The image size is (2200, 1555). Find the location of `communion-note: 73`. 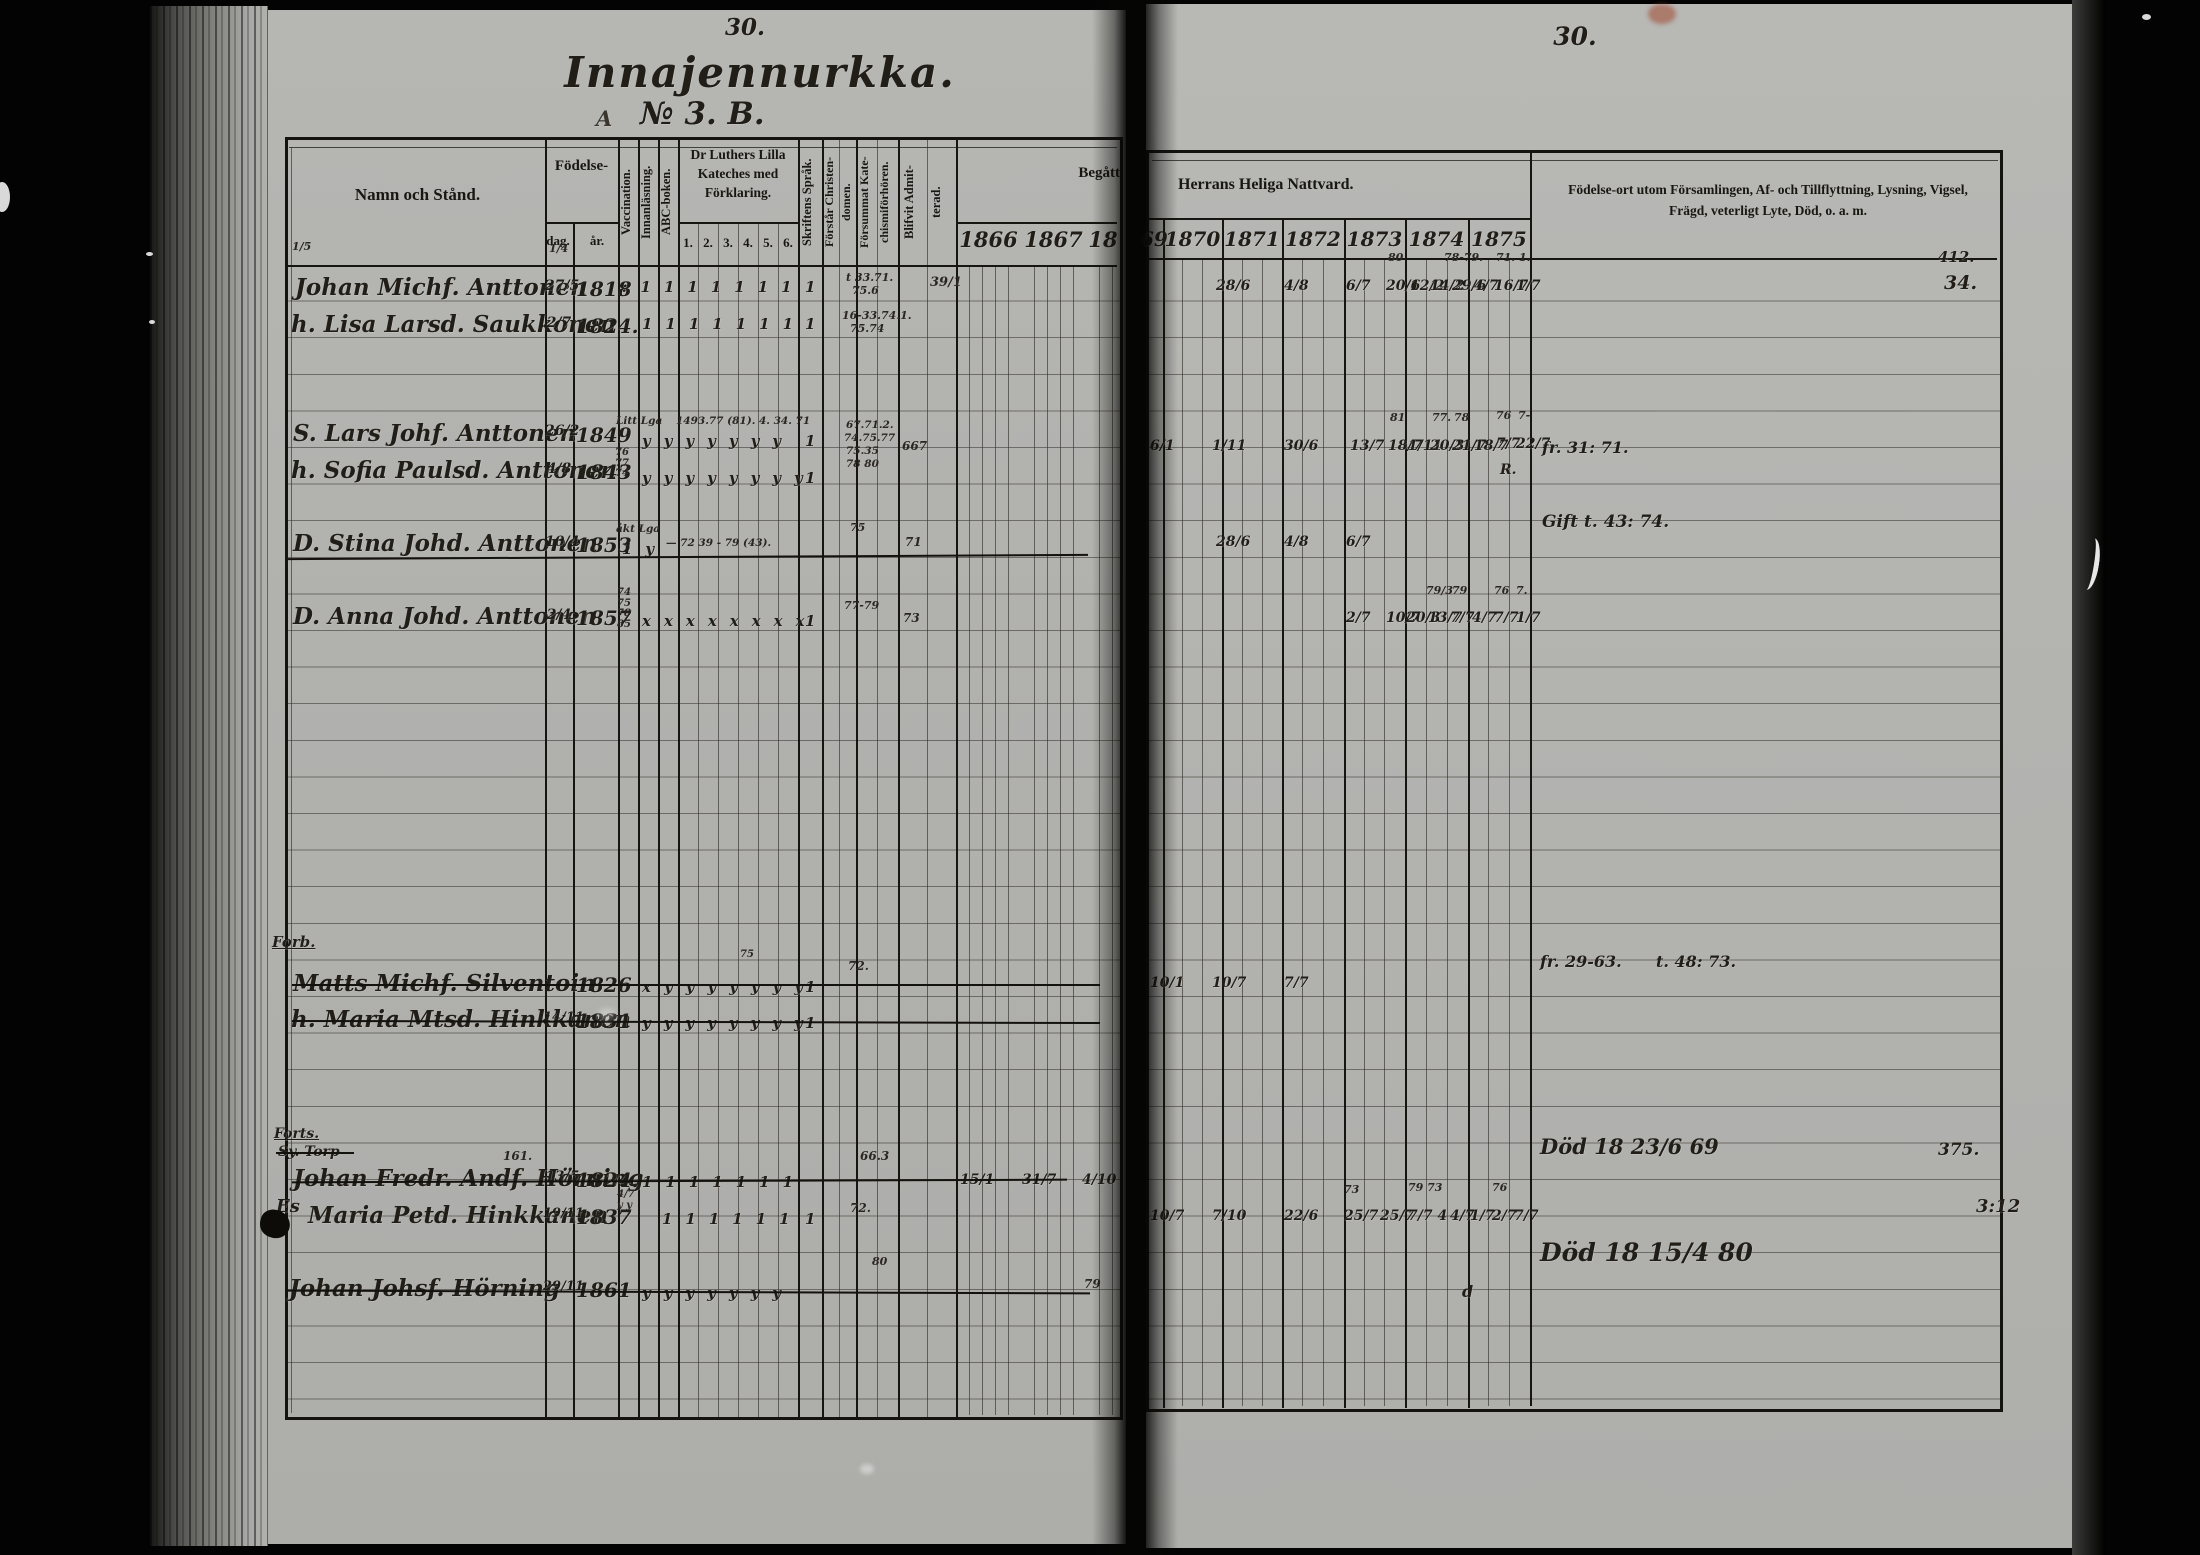

communion-note: 73 is located at coordinates (1352, 1189).